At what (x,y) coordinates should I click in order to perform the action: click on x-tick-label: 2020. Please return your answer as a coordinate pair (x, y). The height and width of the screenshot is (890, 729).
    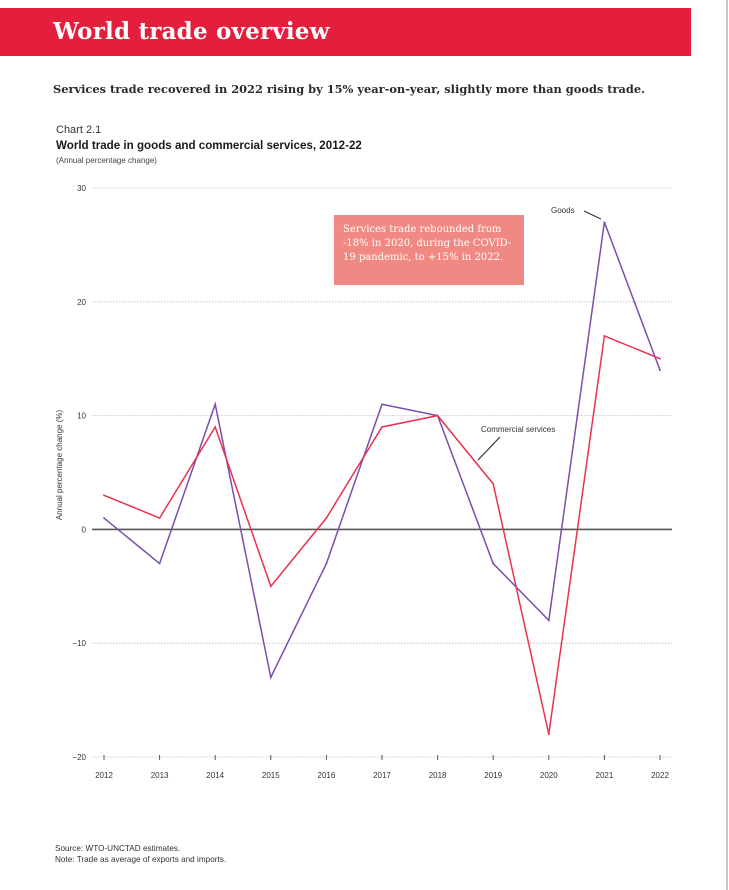
    Looking at the image, I should click on (549, 775).